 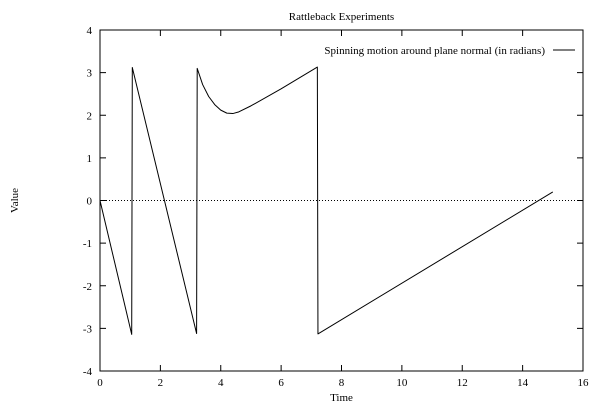 What do you see at coordinates (342, 383) in the screenshot?
I see `x-tick-label: 8` at bounding box center [342, 383].